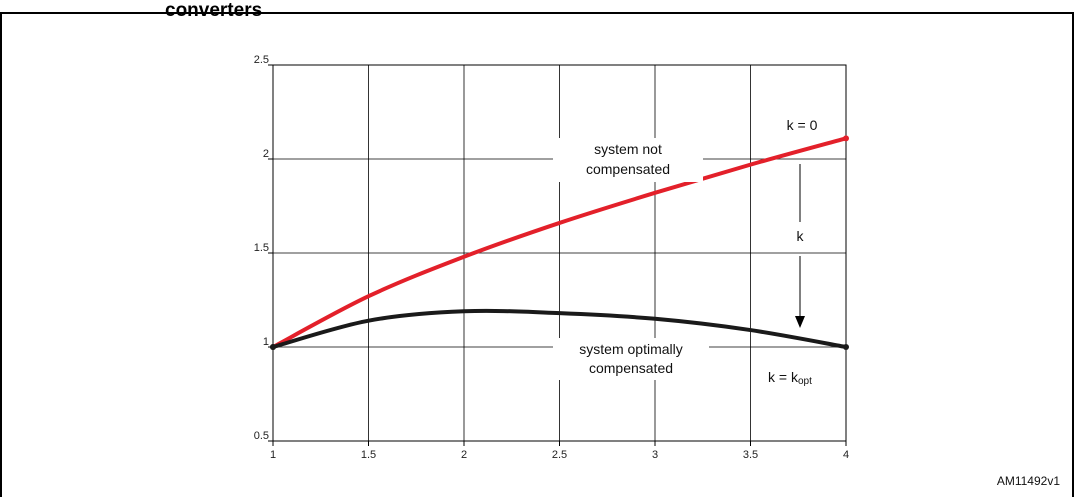 This screenshot has width=1076, height=497. I want to click on x-tick-label: 2, so click(464, 455).